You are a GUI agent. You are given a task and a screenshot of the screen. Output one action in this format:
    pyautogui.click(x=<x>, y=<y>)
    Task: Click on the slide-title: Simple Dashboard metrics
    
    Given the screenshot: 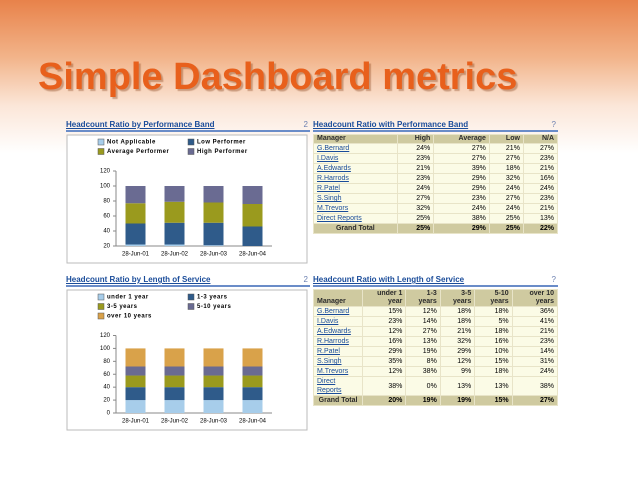 What is the action you would take?
    pyautogui.click(x=278, y=77)
    